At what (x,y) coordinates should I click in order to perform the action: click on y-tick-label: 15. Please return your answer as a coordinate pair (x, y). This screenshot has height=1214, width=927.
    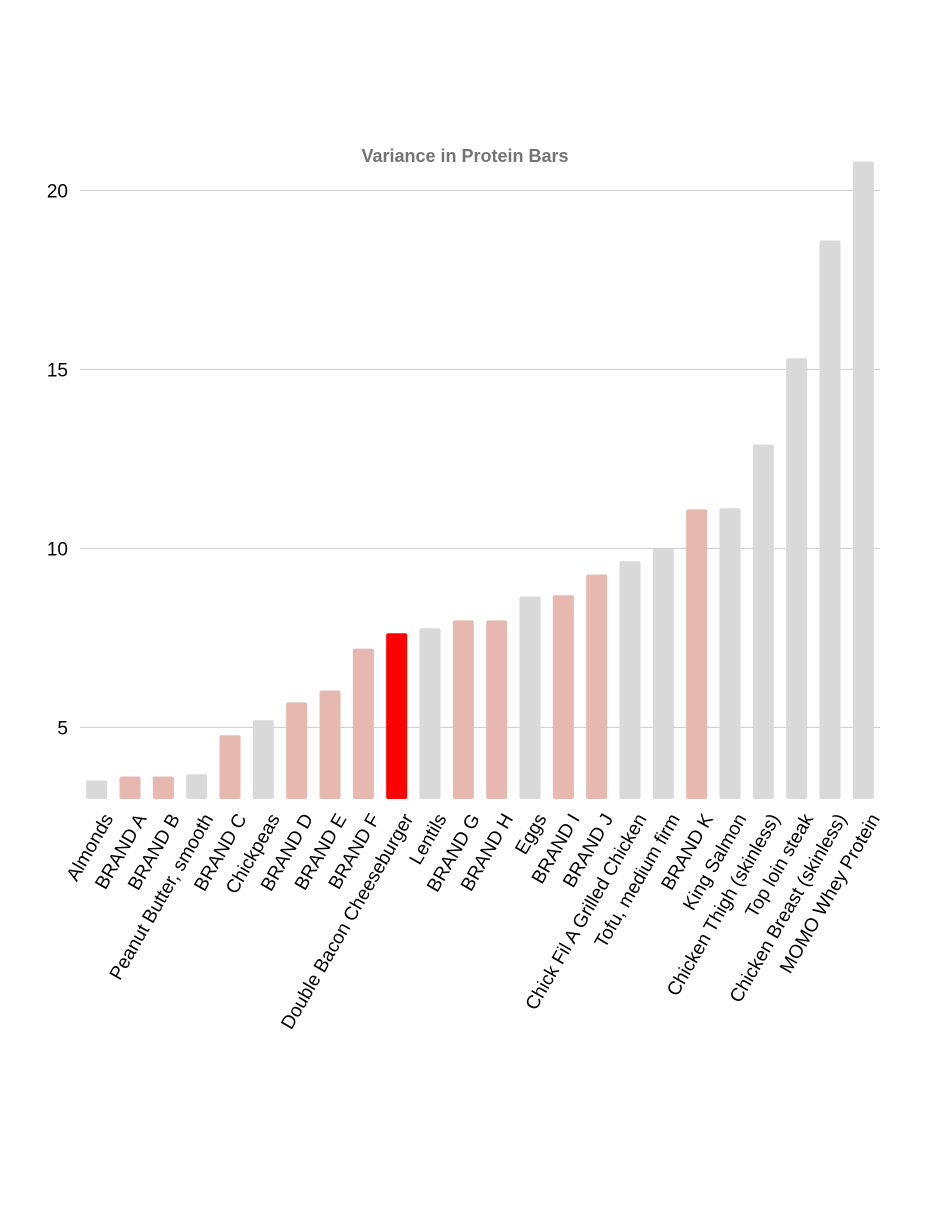
    Looking at the image, I should click on (57, 370).